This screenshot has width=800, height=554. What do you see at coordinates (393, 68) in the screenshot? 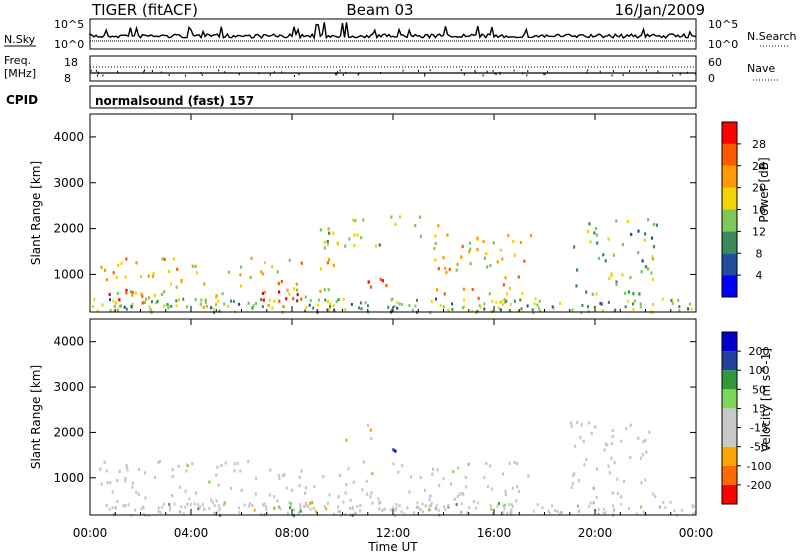
I see `freq-panel-frame` at bounding box center [393, 68].